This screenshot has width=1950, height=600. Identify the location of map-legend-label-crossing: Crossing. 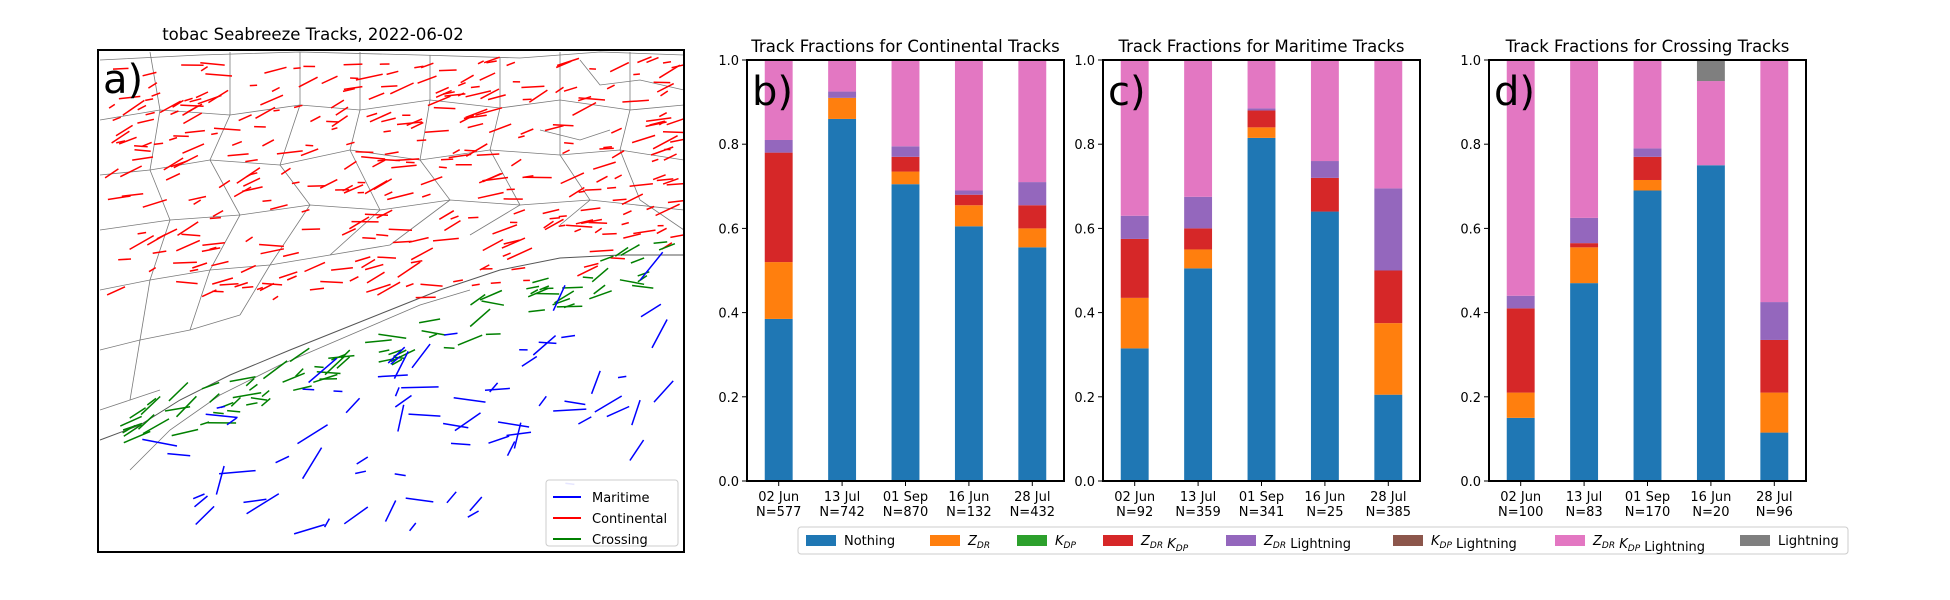
(620, 540).